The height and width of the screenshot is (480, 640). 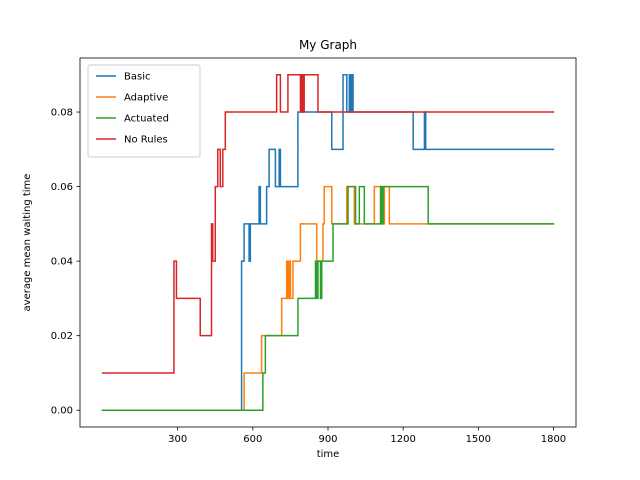 I want to click on legend-label: No Rules, so click(x=146, y=140).